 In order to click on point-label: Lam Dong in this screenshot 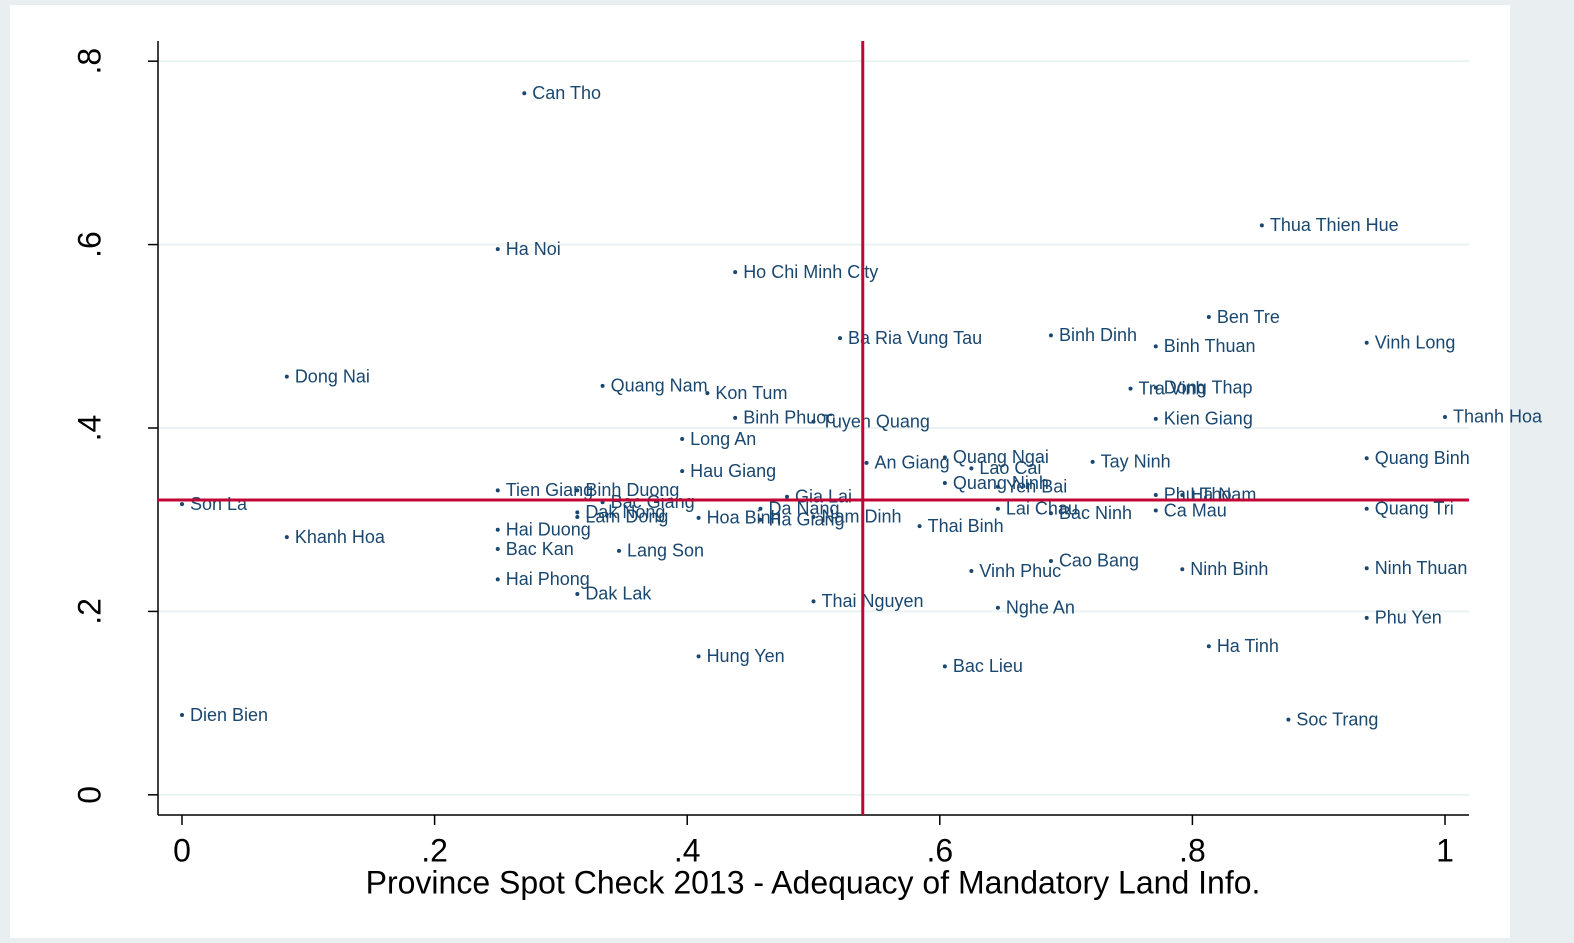, I will do `click(626, 517)`.